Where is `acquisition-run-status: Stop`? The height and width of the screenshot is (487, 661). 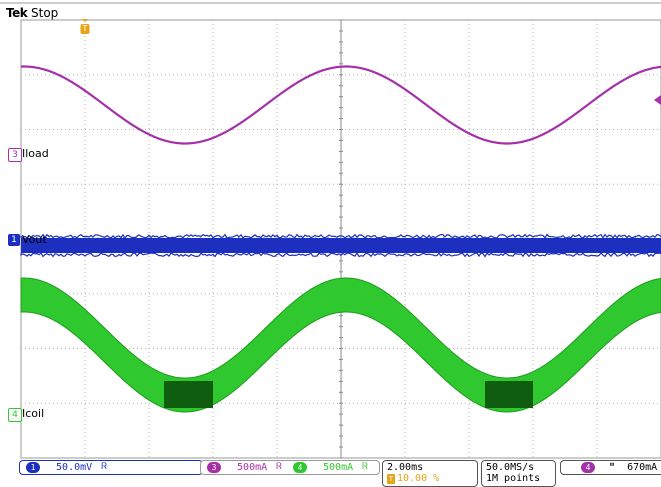
acquisition-run-status: Stop is located at coordinates (45, 13).